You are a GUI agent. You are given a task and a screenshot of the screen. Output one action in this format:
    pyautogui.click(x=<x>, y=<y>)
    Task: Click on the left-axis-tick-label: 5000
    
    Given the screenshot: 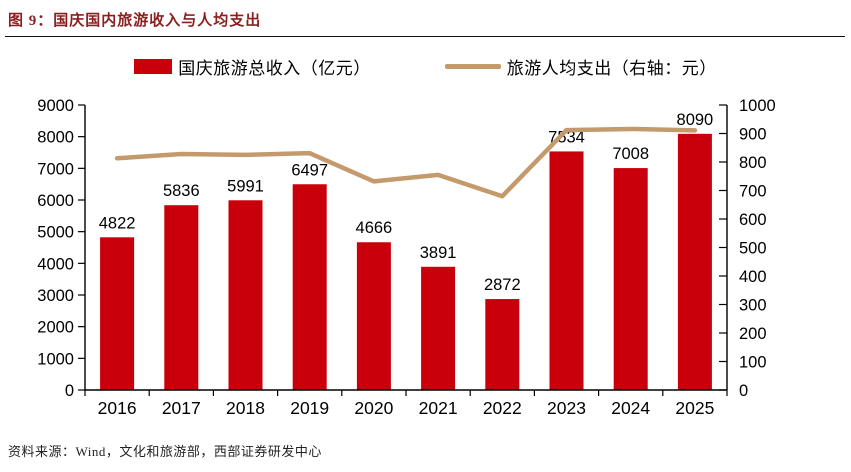 What is the action you would take?
    pyautogui.click(x=55, y=233)
    